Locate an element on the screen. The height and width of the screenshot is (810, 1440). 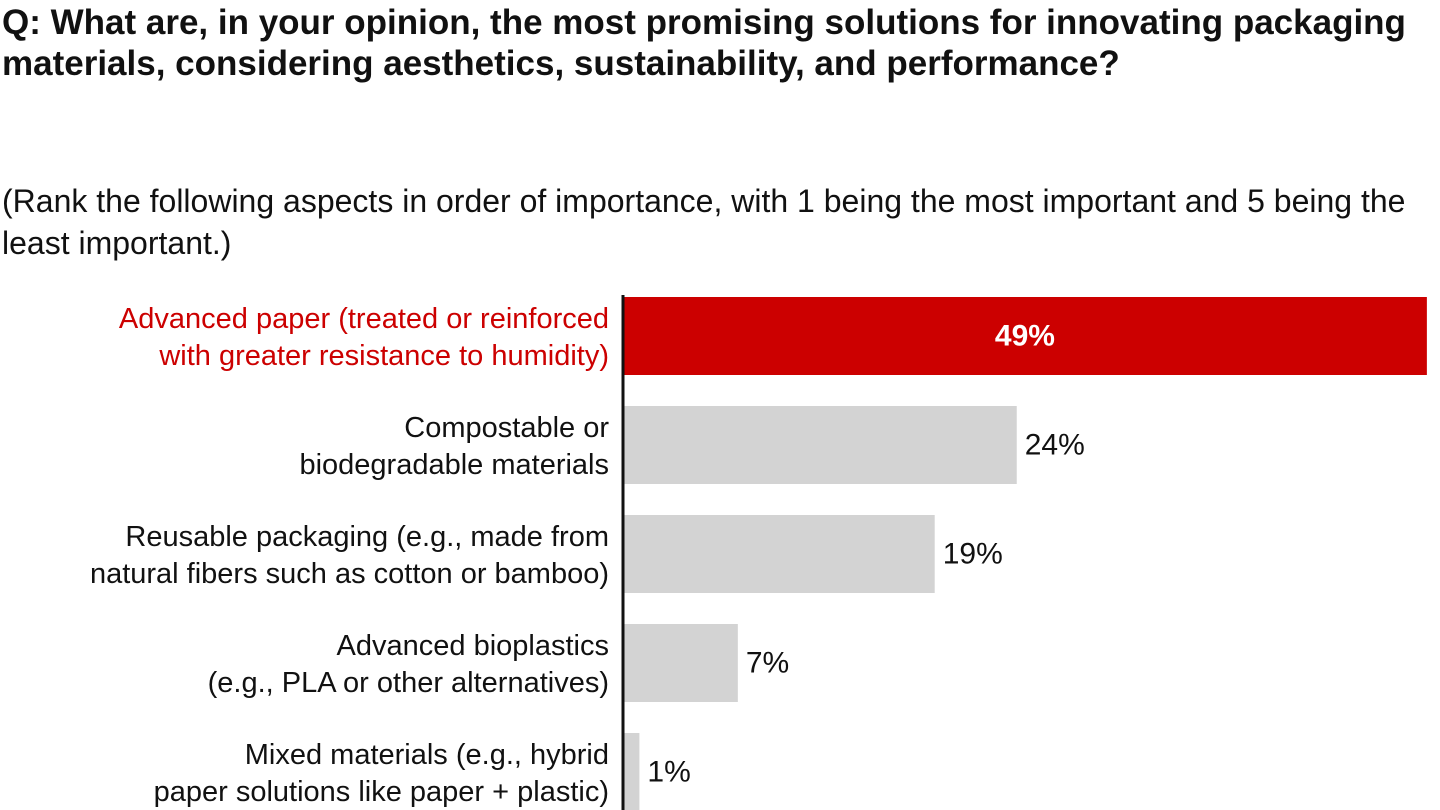
value-label-1: 49% is located at coordinates (1025, 336).